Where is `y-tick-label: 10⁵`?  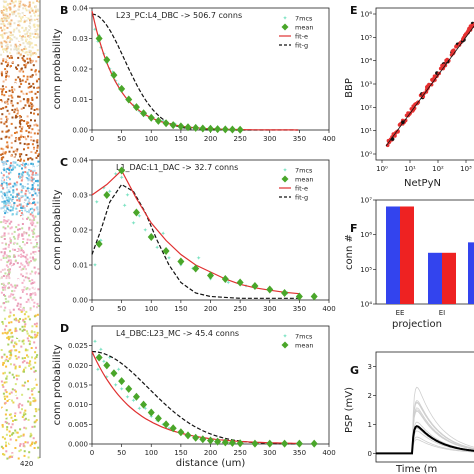 y-tick-label: 10⁵ is located at coordinates (366, 38).